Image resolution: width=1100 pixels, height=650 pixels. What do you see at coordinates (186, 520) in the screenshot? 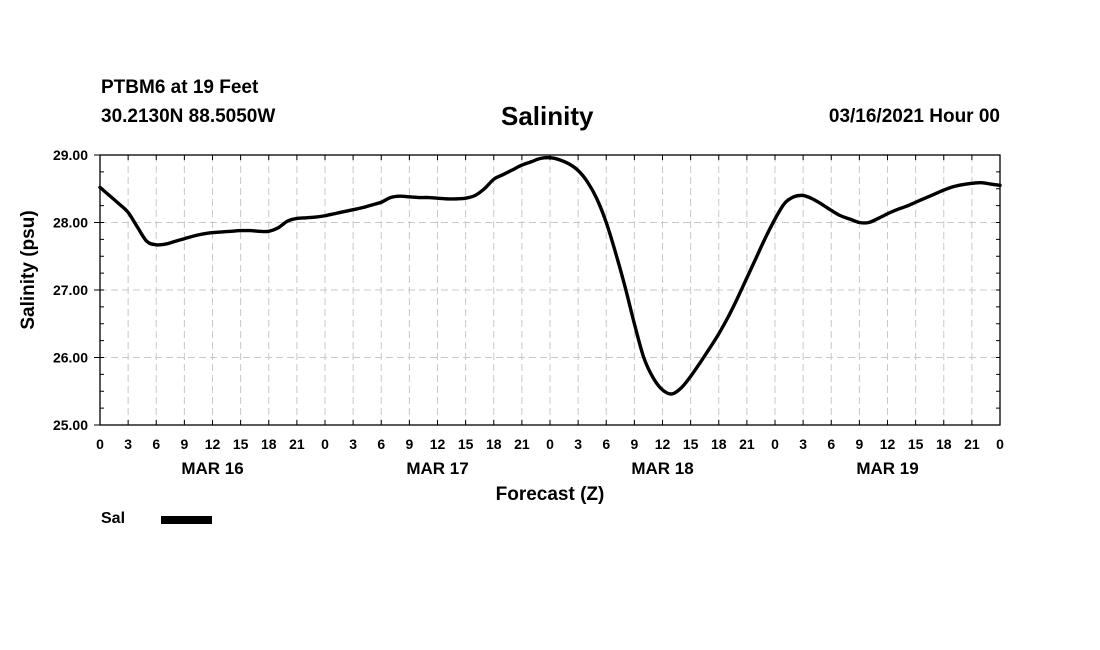
I see `legend-swatch-sal` at bounding box center [186, 520].